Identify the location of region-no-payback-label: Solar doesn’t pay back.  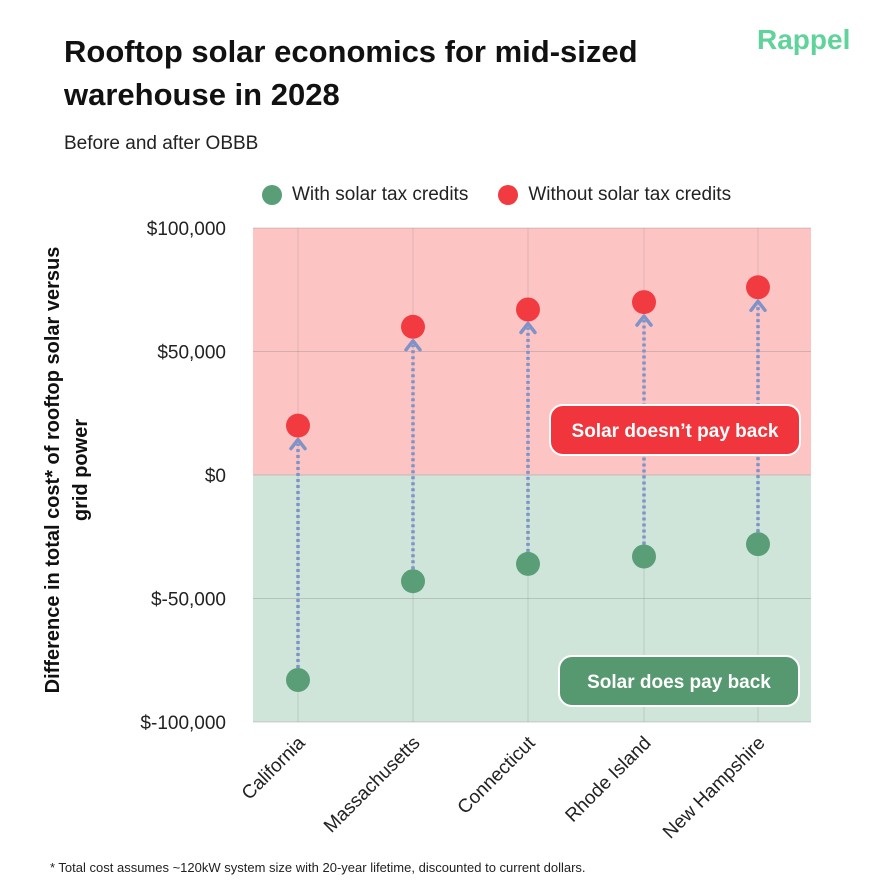
(675, 431).